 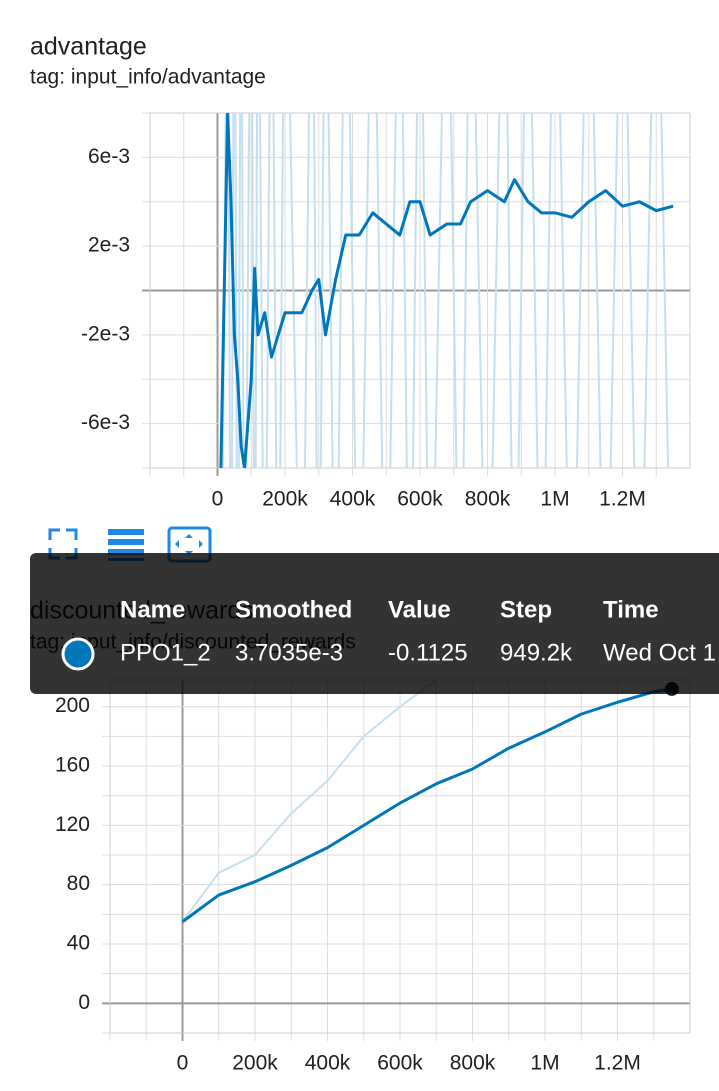 I want to click on y-tick-label: 0, so click(x=84, y=1002).